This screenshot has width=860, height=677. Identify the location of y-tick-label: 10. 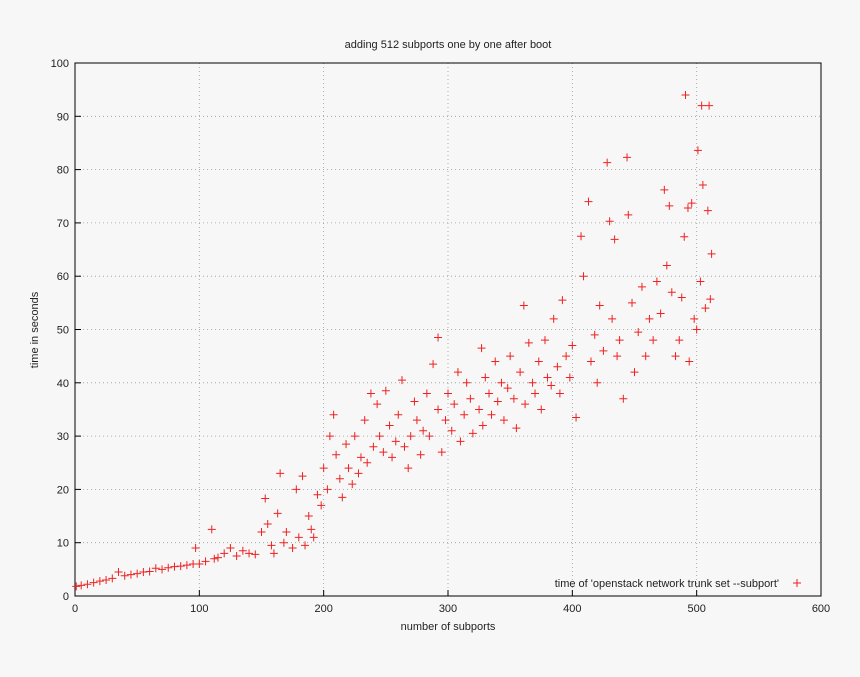
(63, 544).